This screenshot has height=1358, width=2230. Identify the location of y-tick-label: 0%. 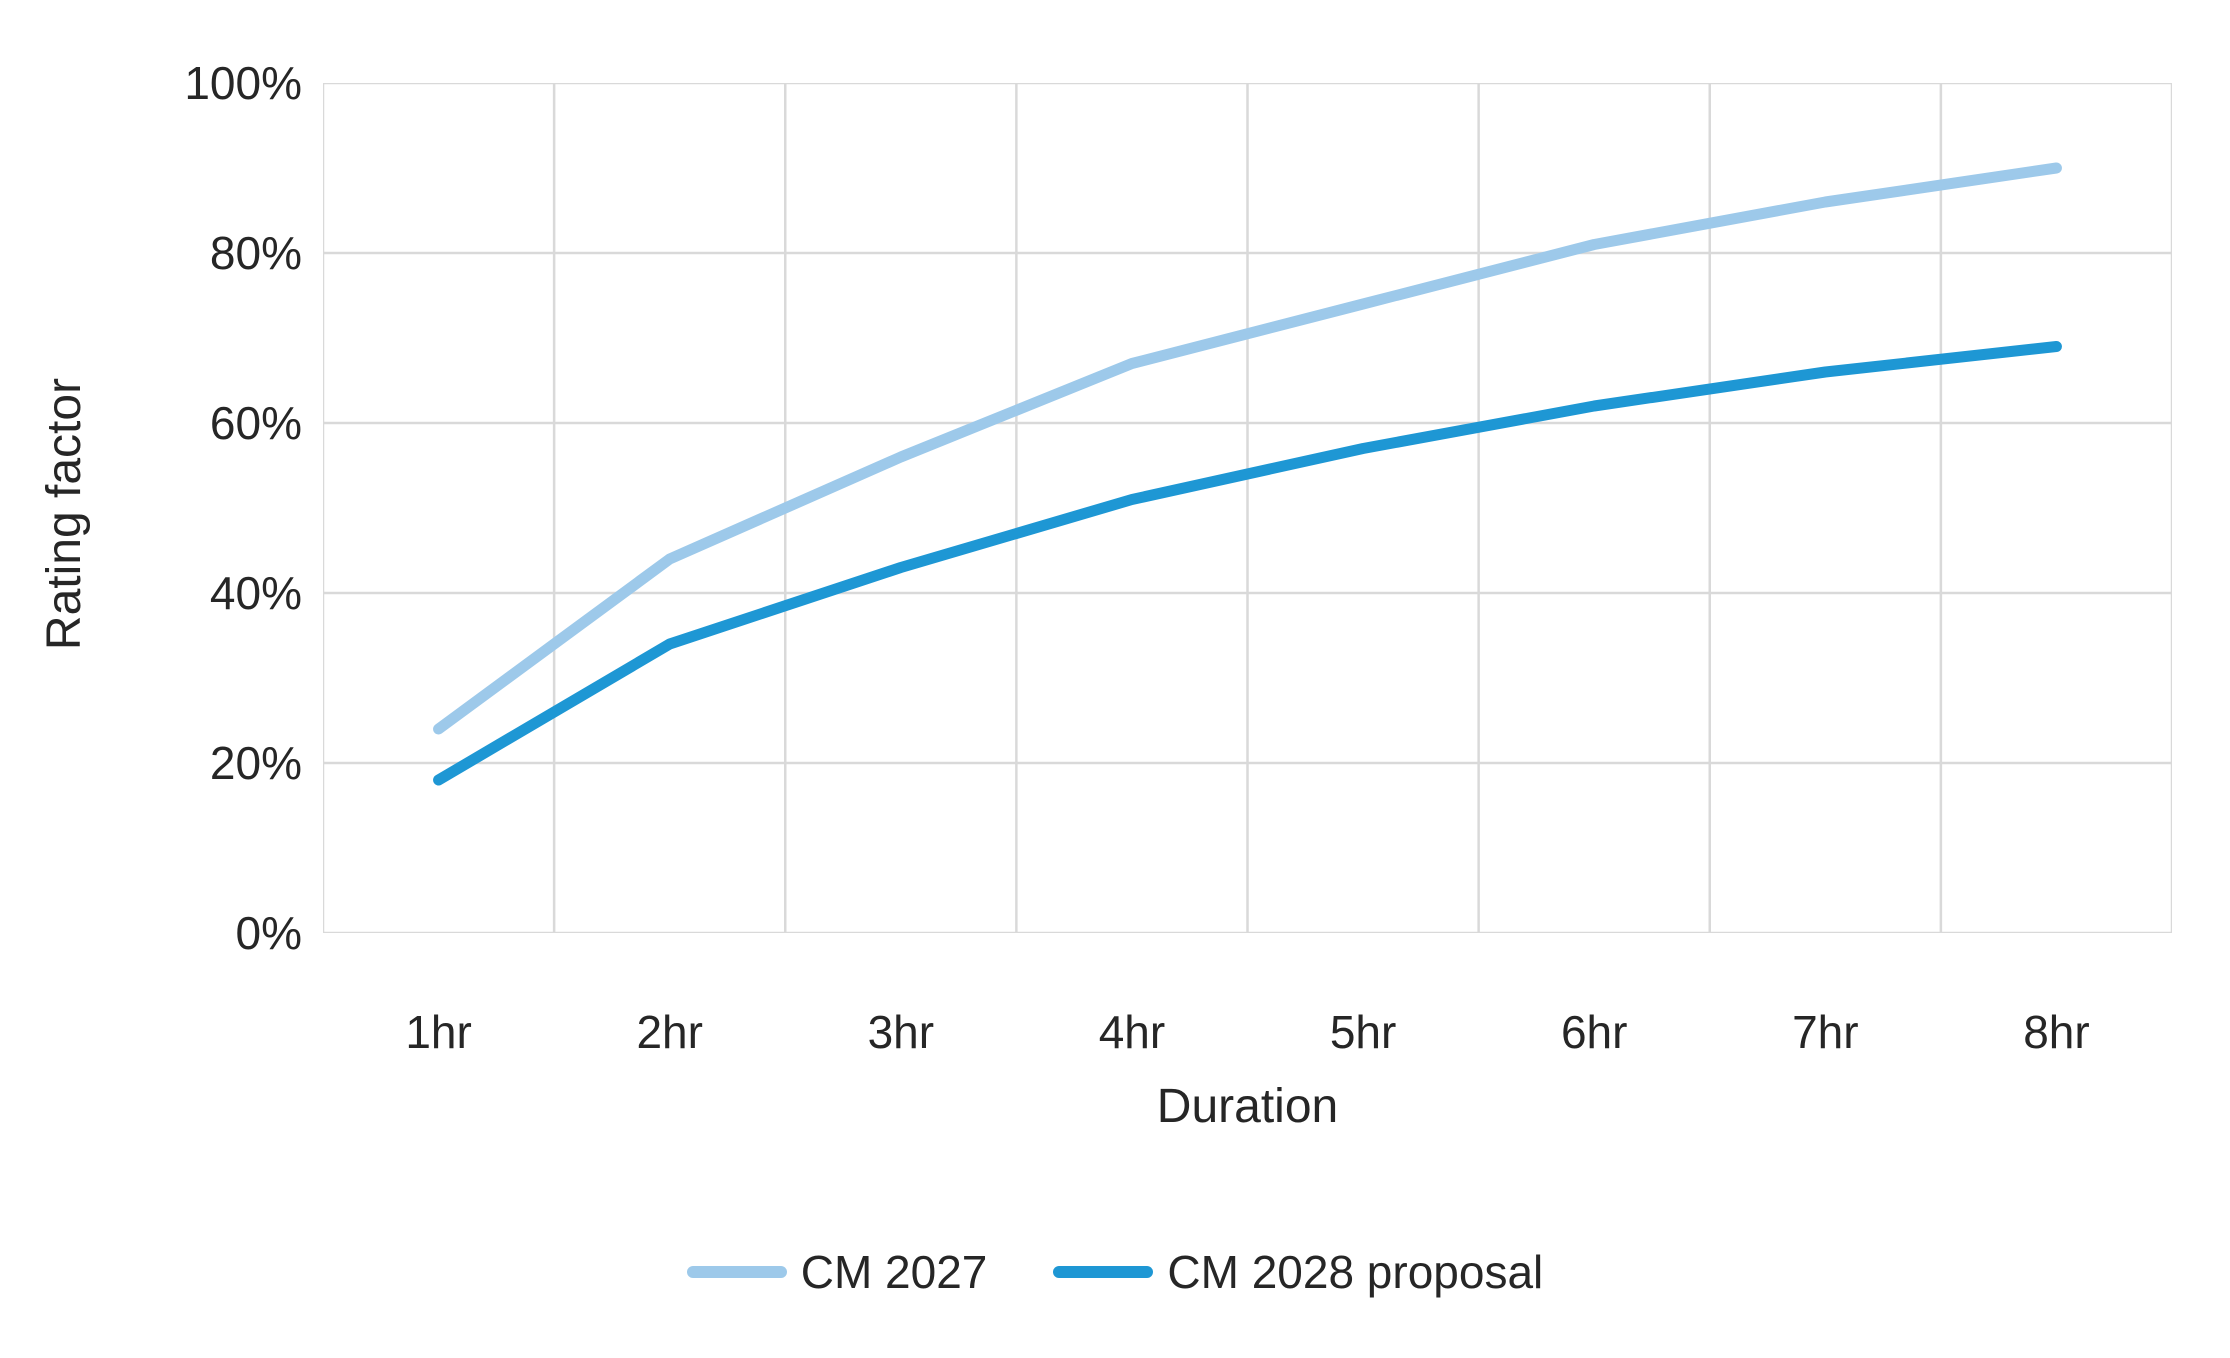
(268, 933).